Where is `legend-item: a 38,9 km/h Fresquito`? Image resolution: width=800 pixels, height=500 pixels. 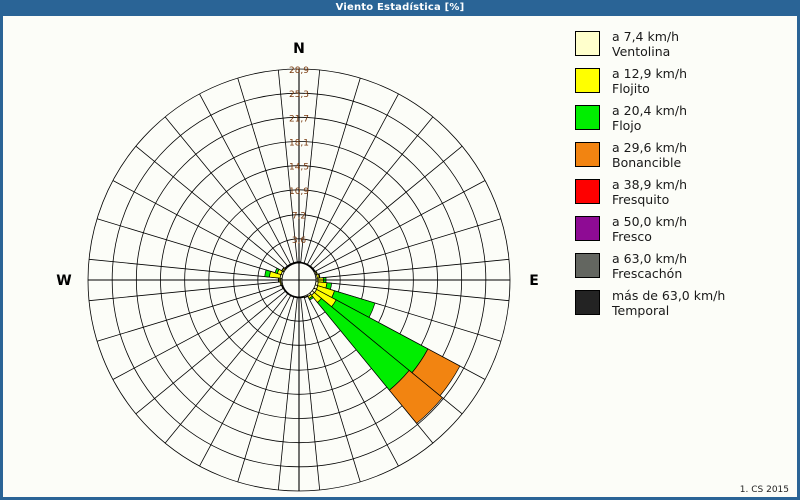 legend-item: a 38,9 km/h Fresquito is located at coordinates (685, 192).